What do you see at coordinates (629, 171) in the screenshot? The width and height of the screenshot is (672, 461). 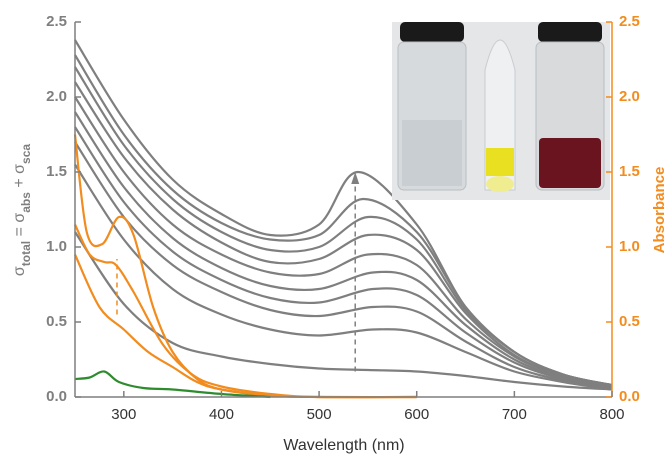 I see `y2-tick-label: 1.5` at bounding box center [629, 171].